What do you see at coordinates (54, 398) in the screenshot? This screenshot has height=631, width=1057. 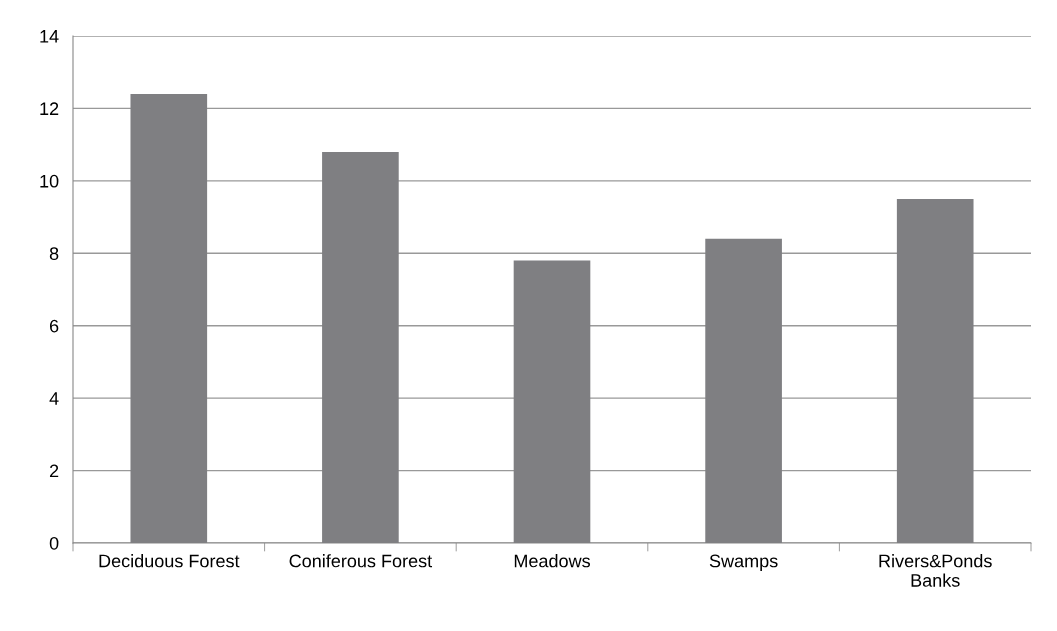 I see `y-tick-label: 4` at bounding box center [54, 398].